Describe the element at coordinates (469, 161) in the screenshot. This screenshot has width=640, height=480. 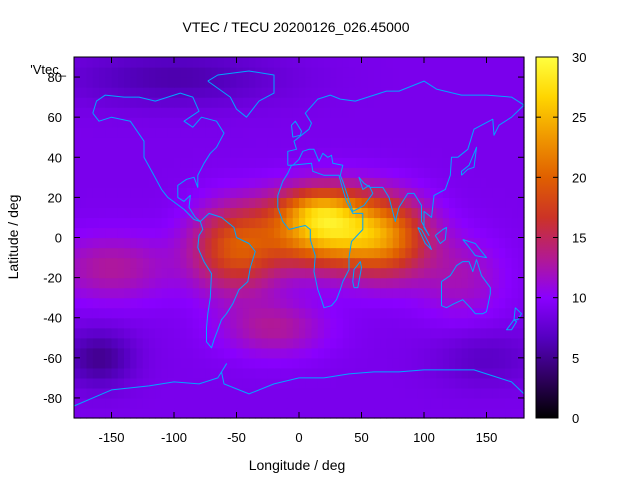
I see `coastline-japan` at that location.